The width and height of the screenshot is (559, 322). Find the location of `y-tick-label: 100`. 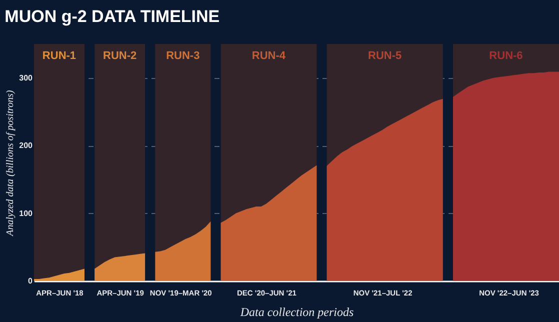

y-tick-label: 100 is located at coordinates (26, 213).